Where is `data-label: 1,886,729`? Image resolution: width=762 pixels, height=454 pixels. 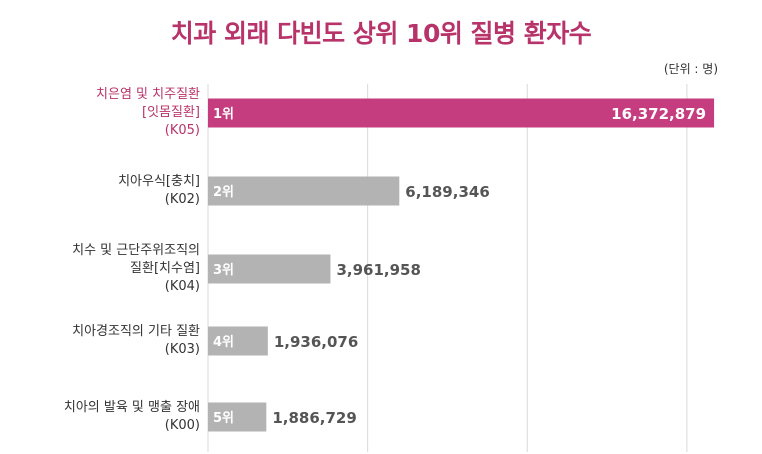 data-label: 1,886,729 is located at coordinates (314, 418).